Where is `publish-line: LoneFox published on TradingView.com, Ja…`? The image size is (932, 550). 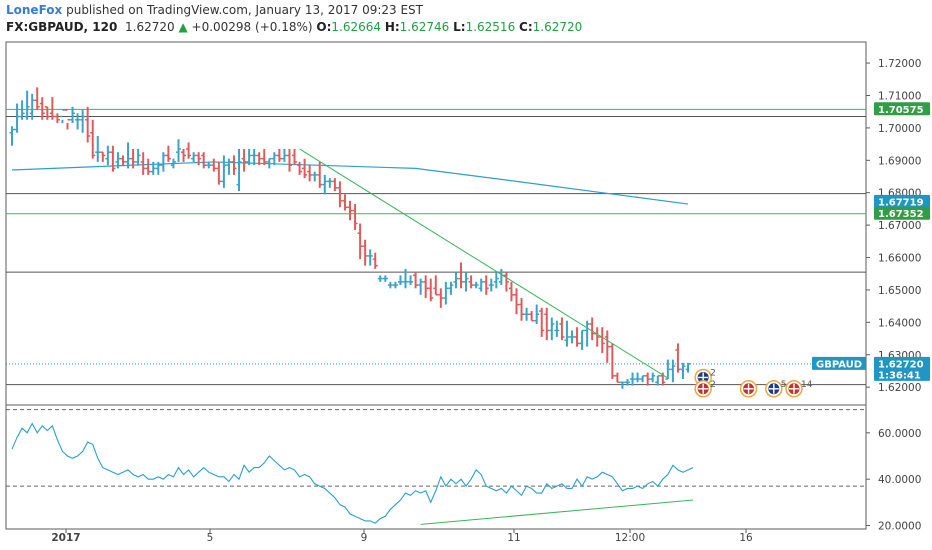
publish-line: LoneFox published on TradingView.com, Ja… is located at coordinates (214, 10).